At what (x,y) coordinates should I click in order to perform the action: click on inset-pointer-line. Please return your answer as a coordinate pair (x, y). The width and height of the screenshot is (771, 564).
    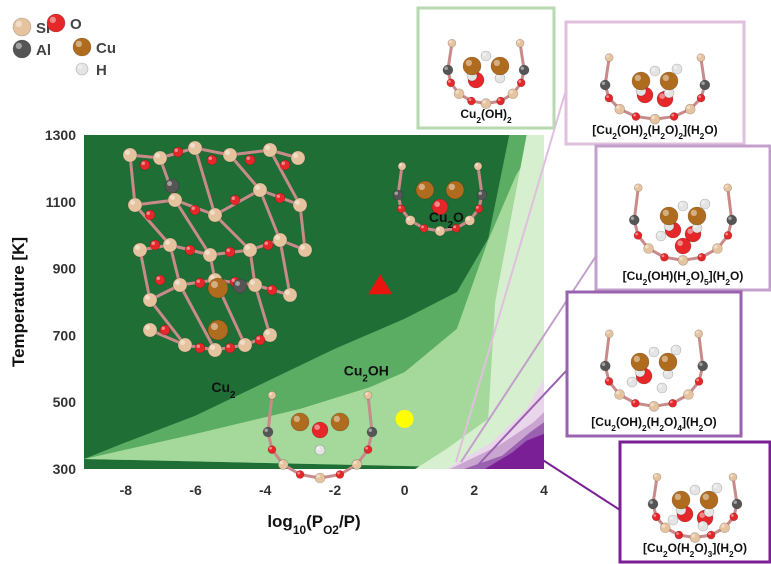
    Looking at the image, I should click on (511, 276).